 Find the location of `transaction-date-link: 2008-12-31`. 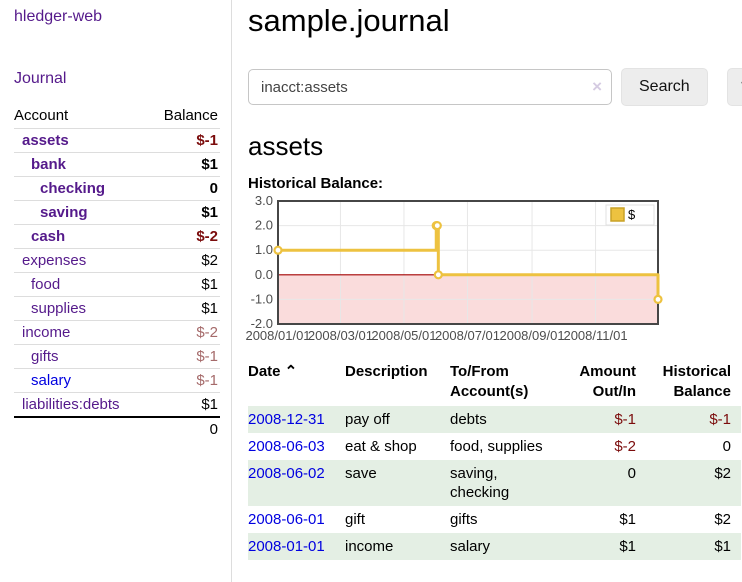

transaction-date-link: 2008-12-31 is located at coordinates (286, 419).